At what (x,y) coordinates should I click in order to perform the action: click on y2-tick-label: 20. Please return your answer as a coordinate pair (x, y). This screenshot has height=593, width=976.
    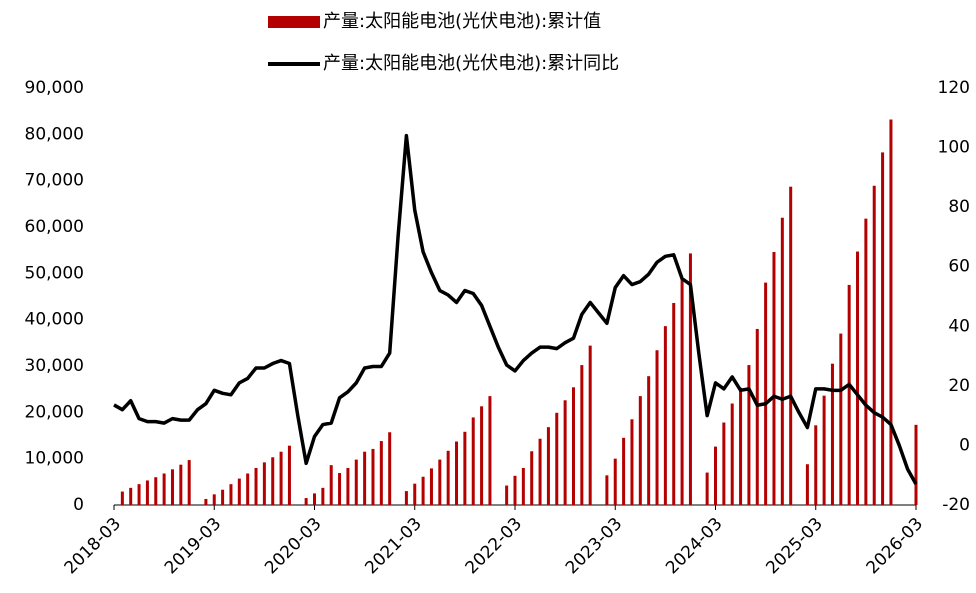
    Looking at the image, I should click on (959, 386).